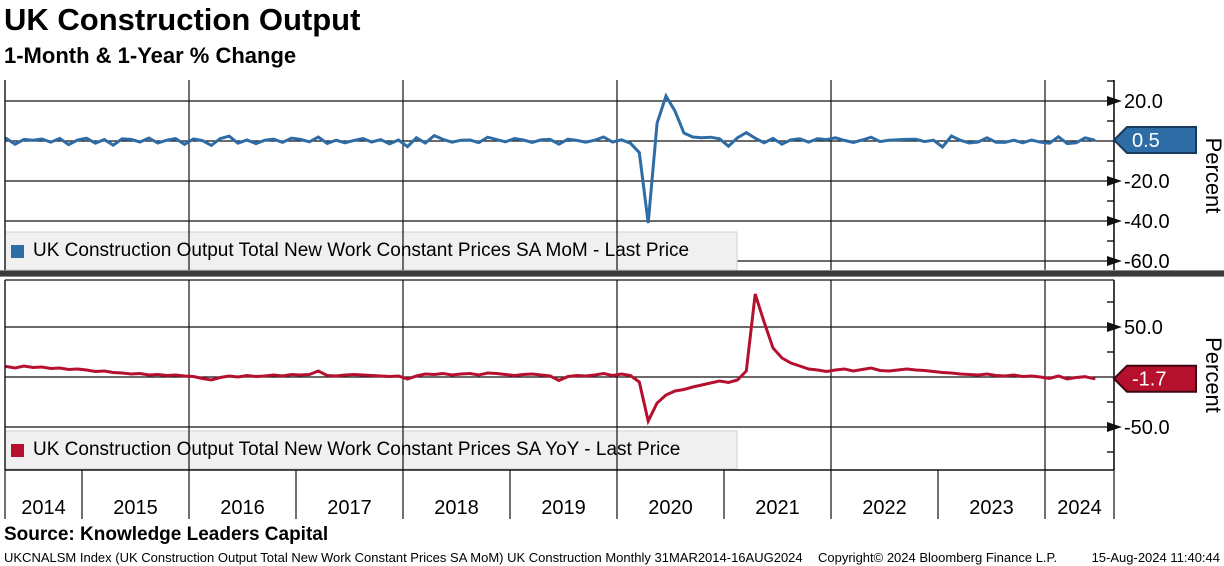 This screenshot has width=1224, height=566. I want to click on year-label: 2016, so click(242, 508).